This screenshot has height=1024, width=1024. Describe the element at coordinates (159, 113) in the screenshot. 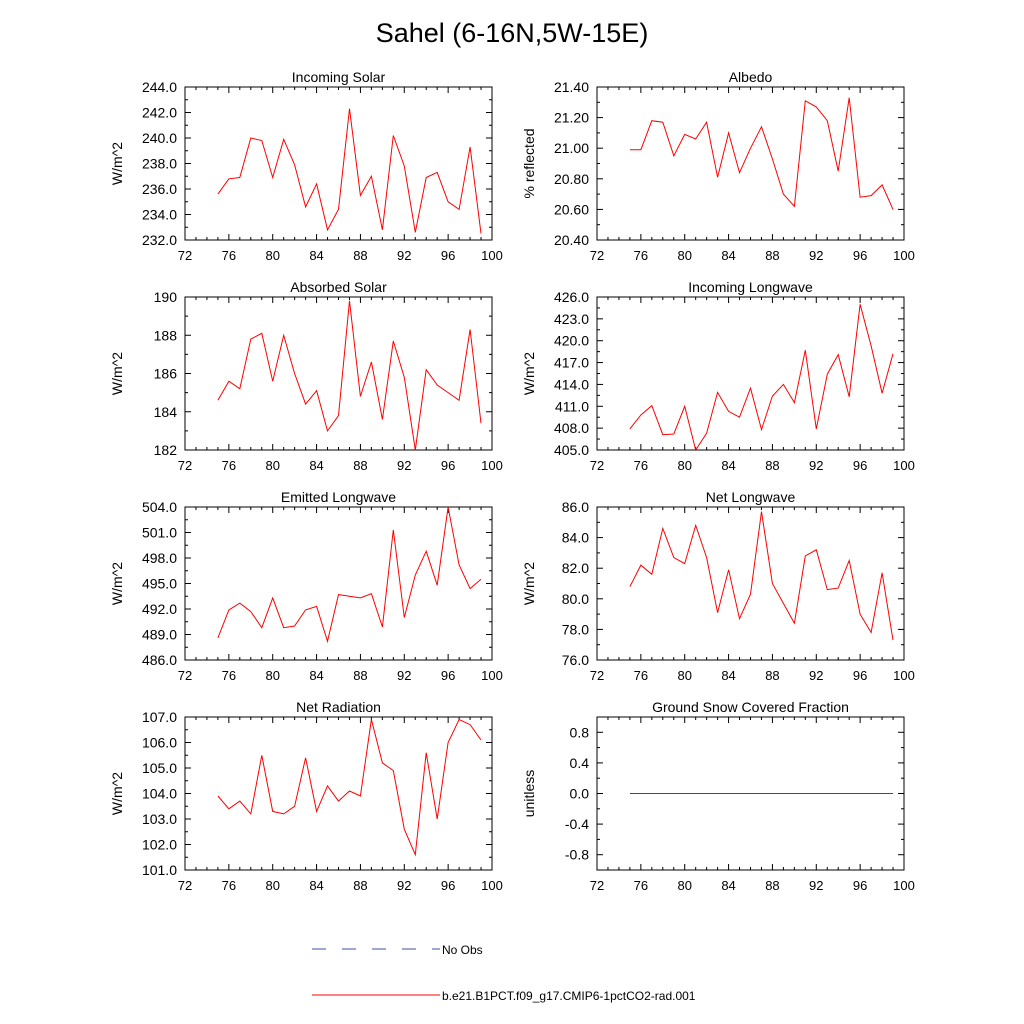

I see `y-tick-label: 242.0` at that location.